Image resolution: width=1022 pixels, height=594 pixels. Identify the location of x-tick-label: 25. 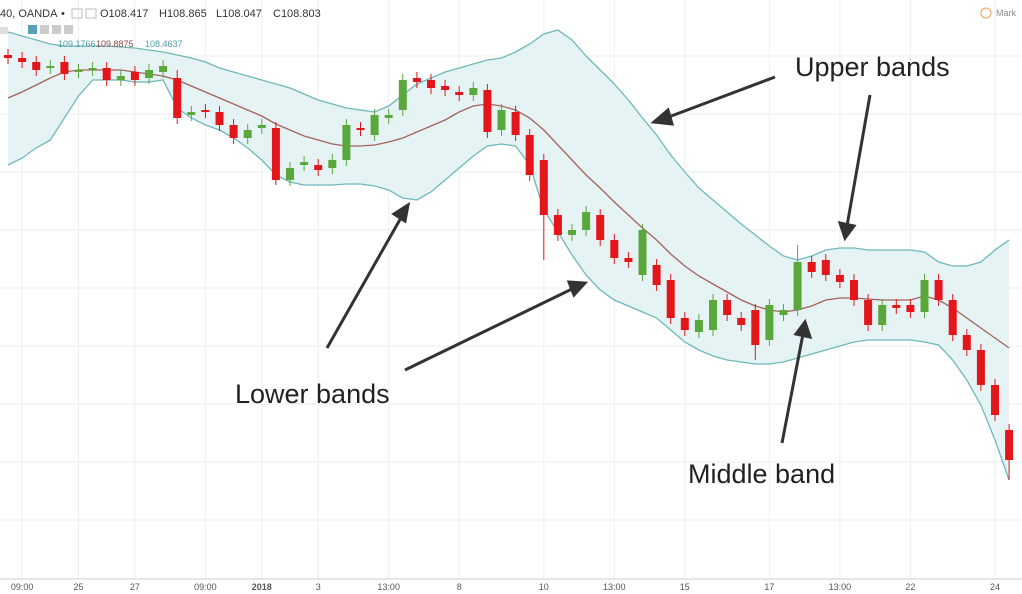
(78, 587).